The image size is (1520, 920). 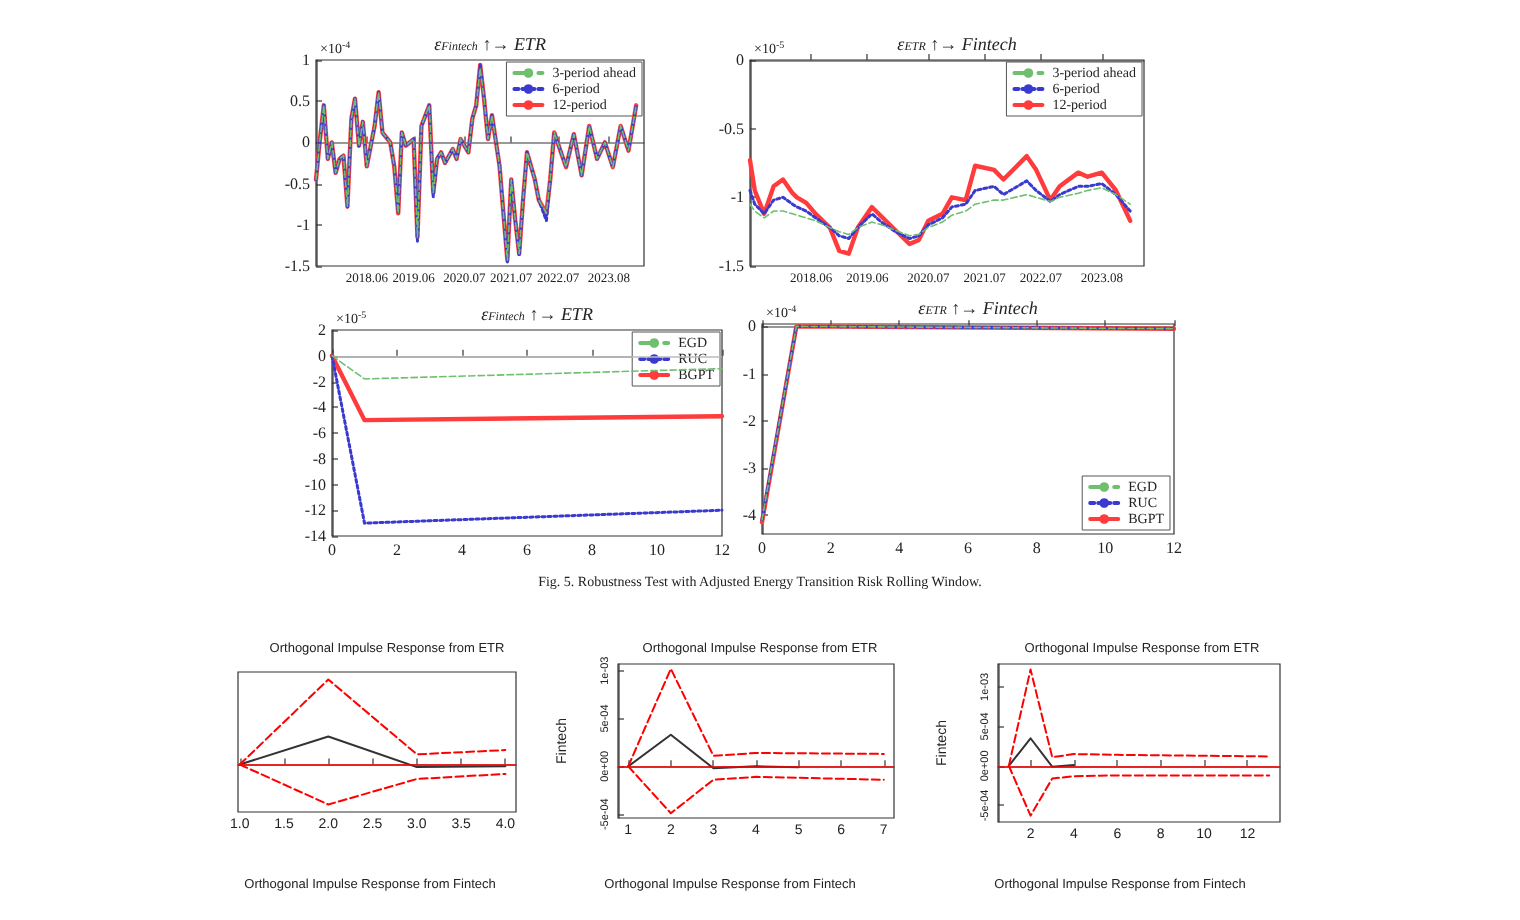 I want to click on line-series, so click(x=940, y=204).